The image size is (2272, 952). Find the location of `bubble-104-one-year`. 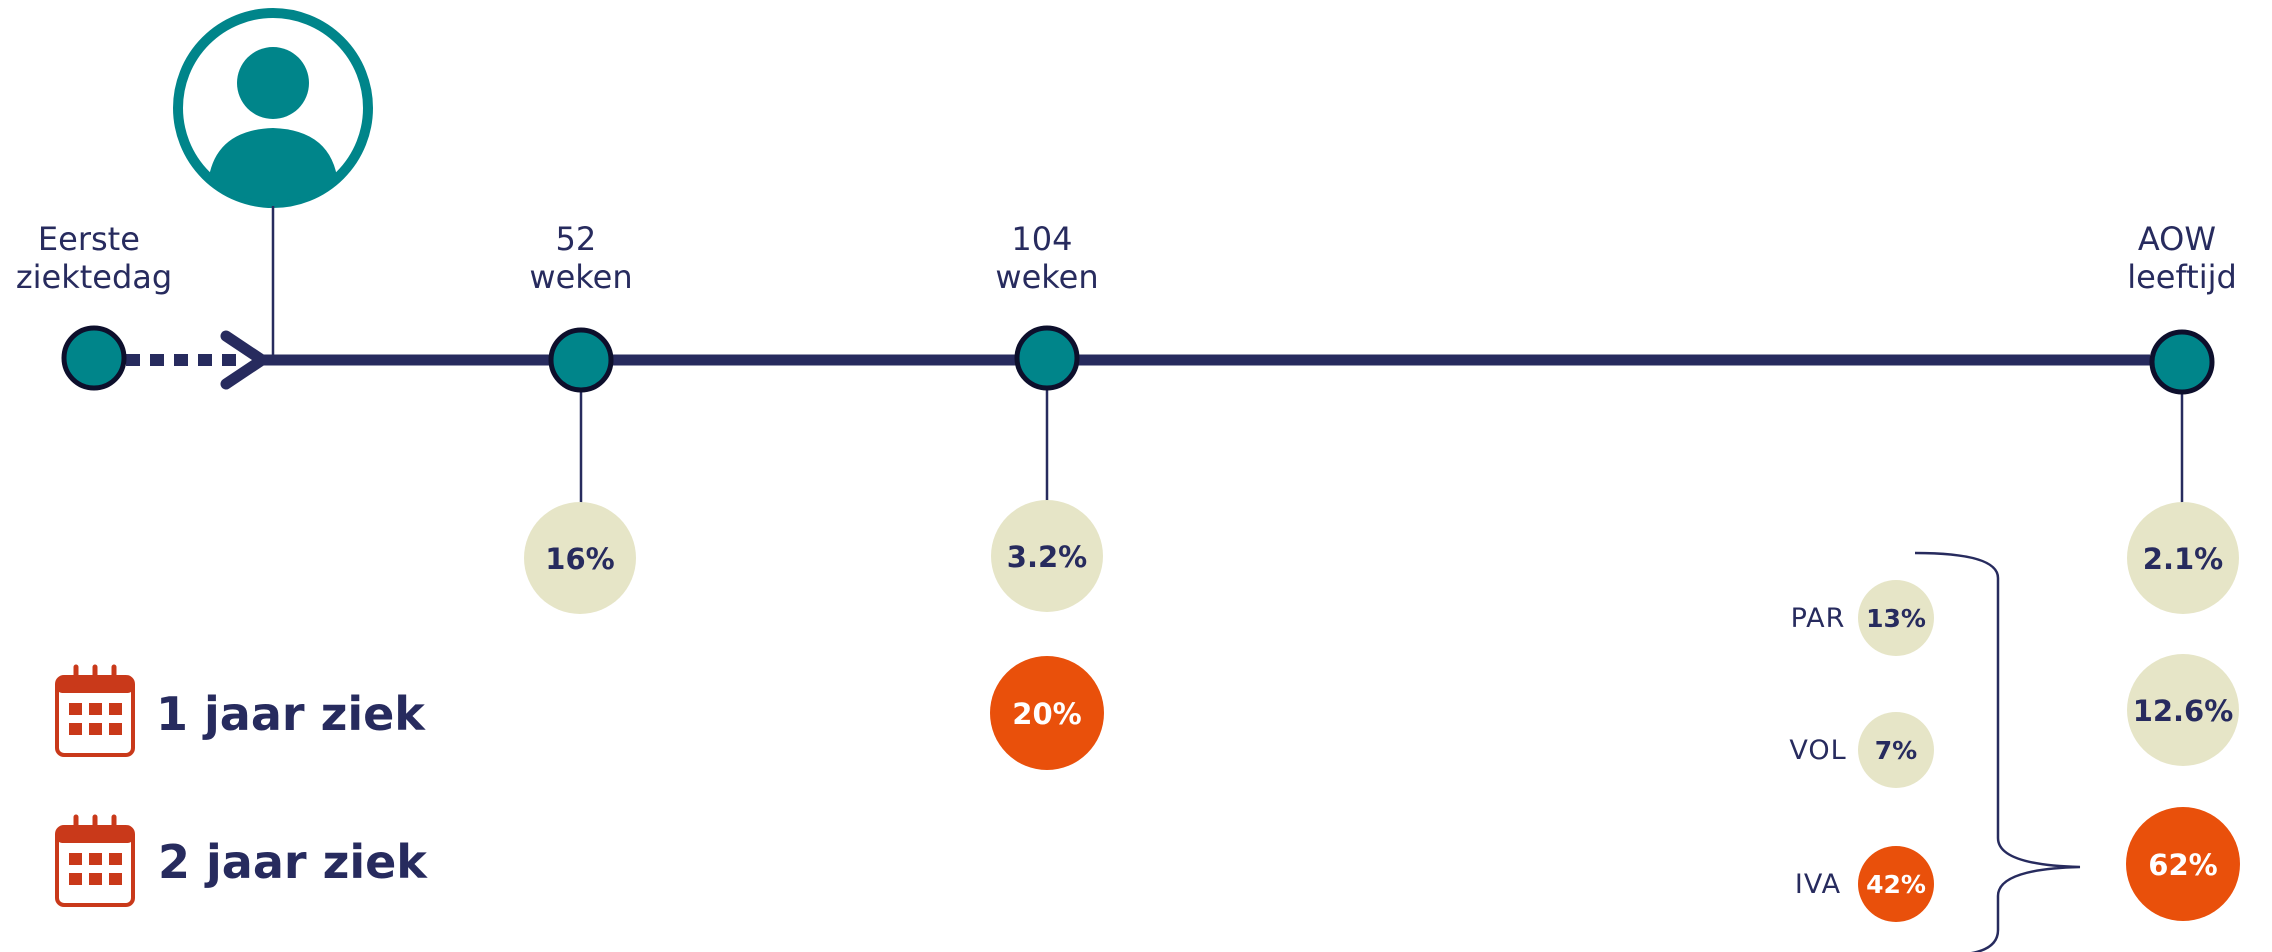

bubble-104-one-year is located at coordinates (1047, 556).